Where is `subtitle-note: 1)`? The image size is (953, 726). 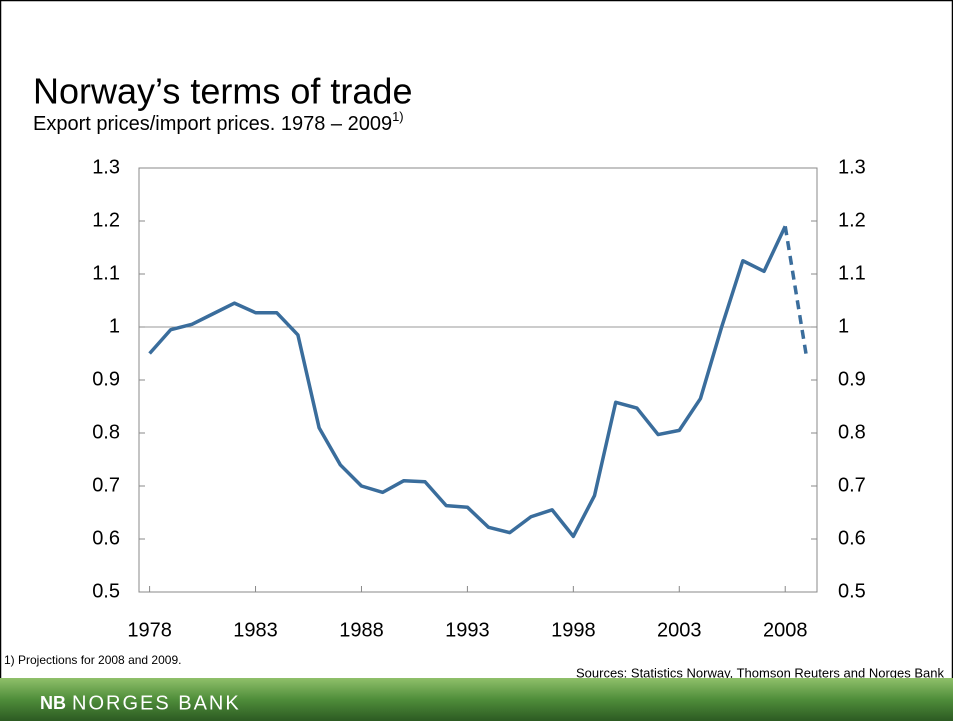 subtitle-note: 1) is located at coordinates (398, 116).